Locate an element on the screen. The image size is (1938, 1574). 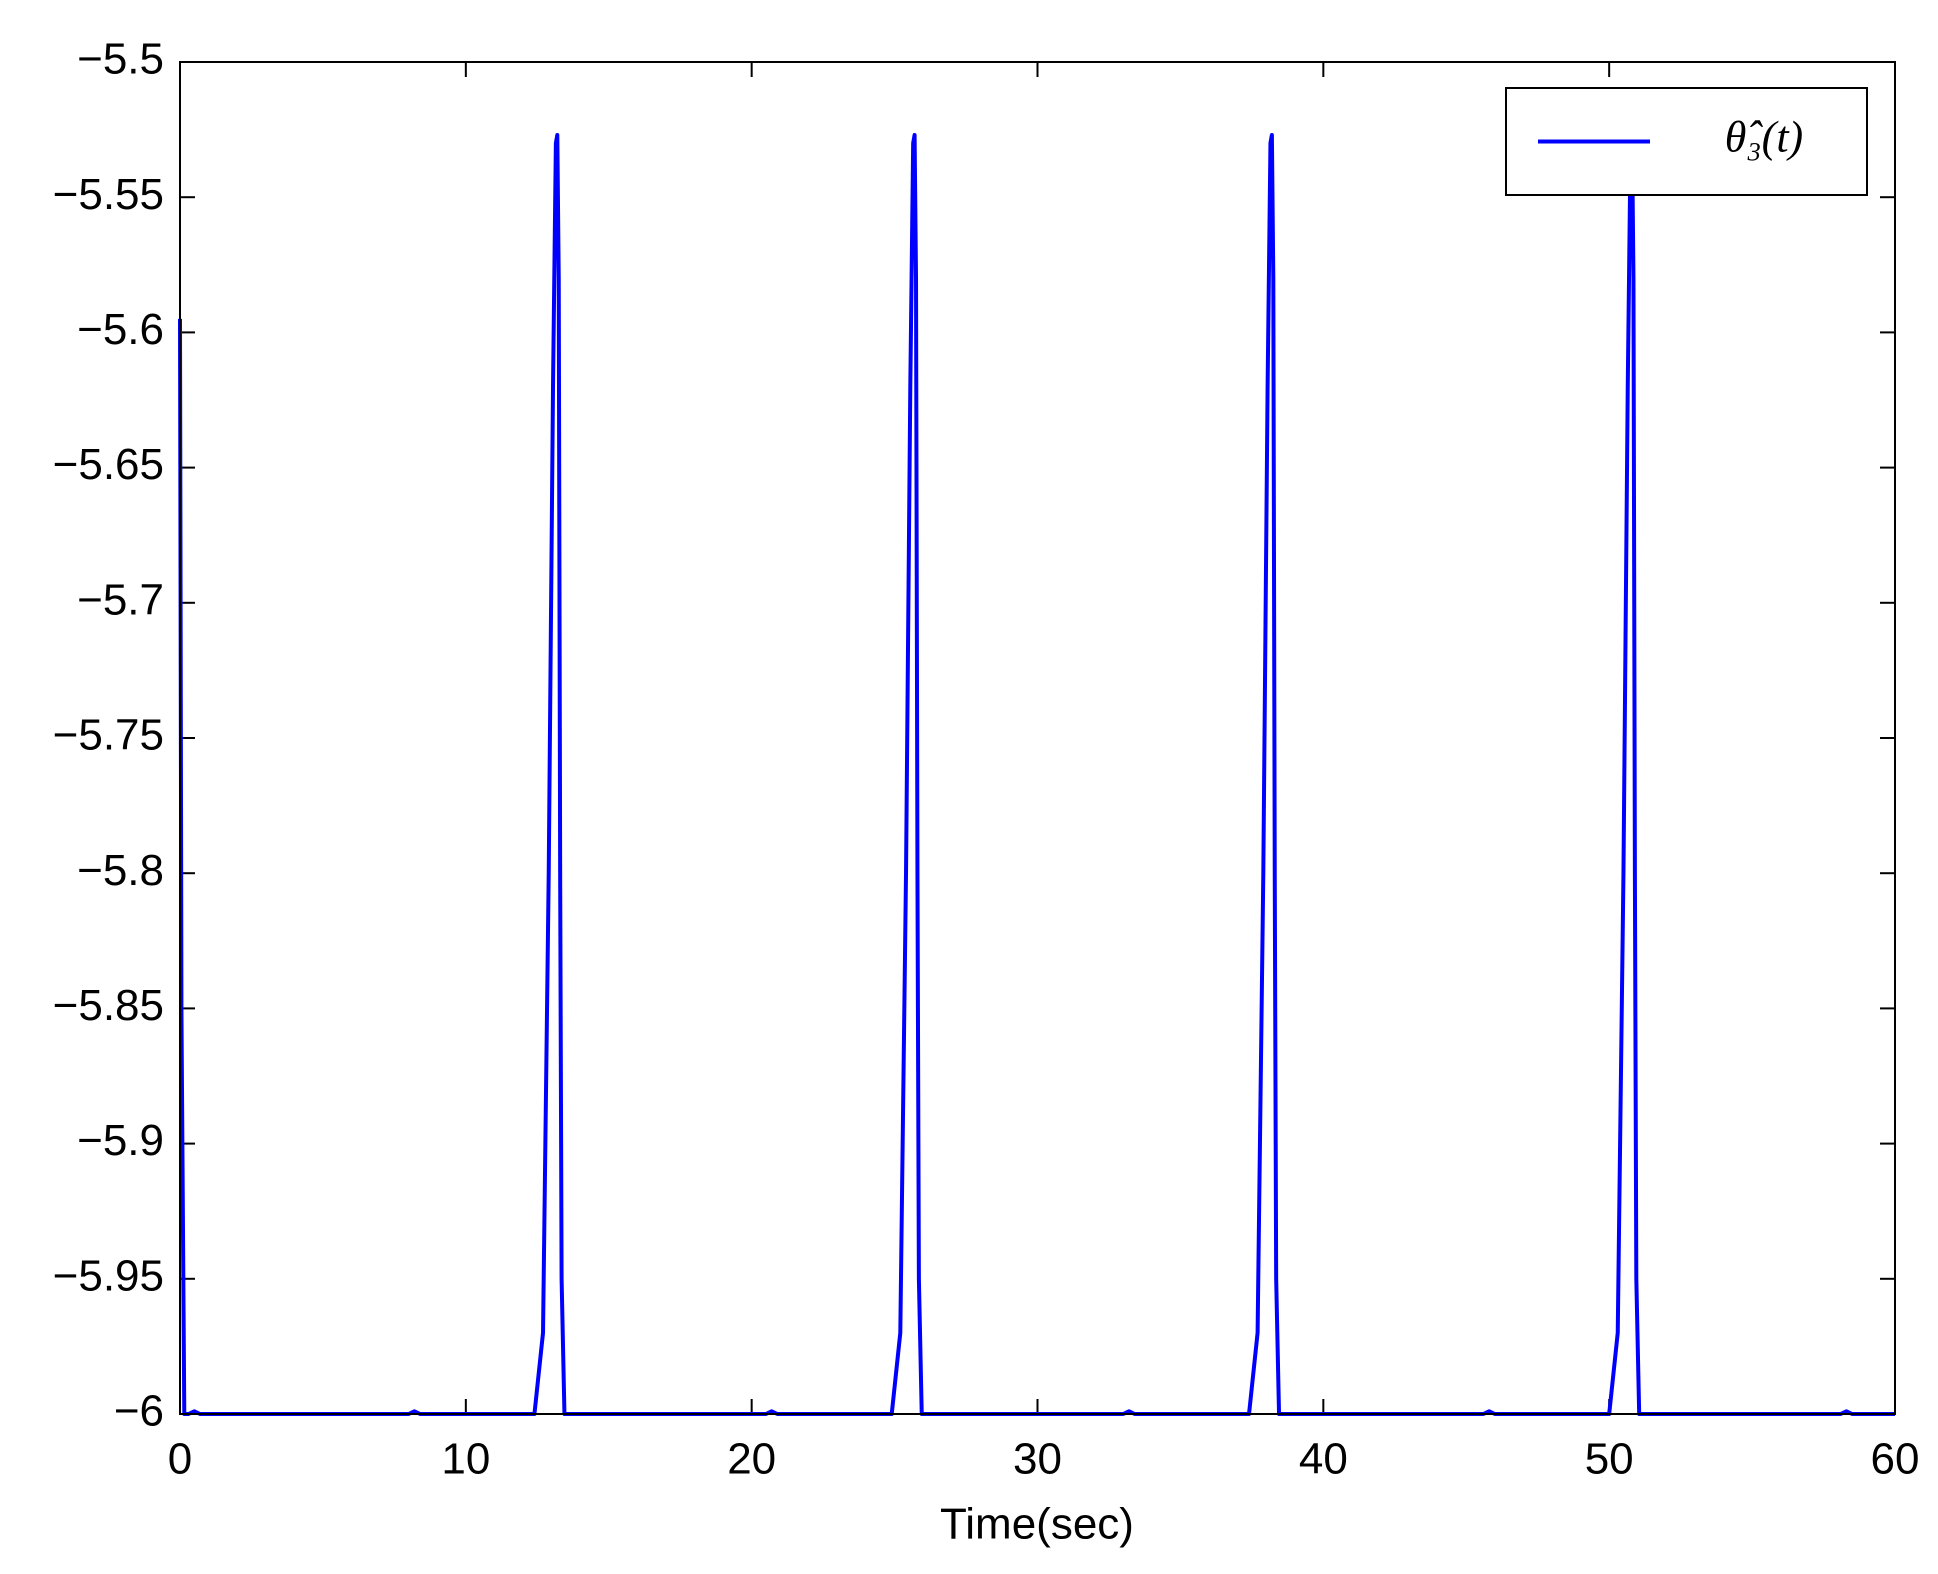
y-tick-label: −5.9 is located at coordinates (120, 1140).